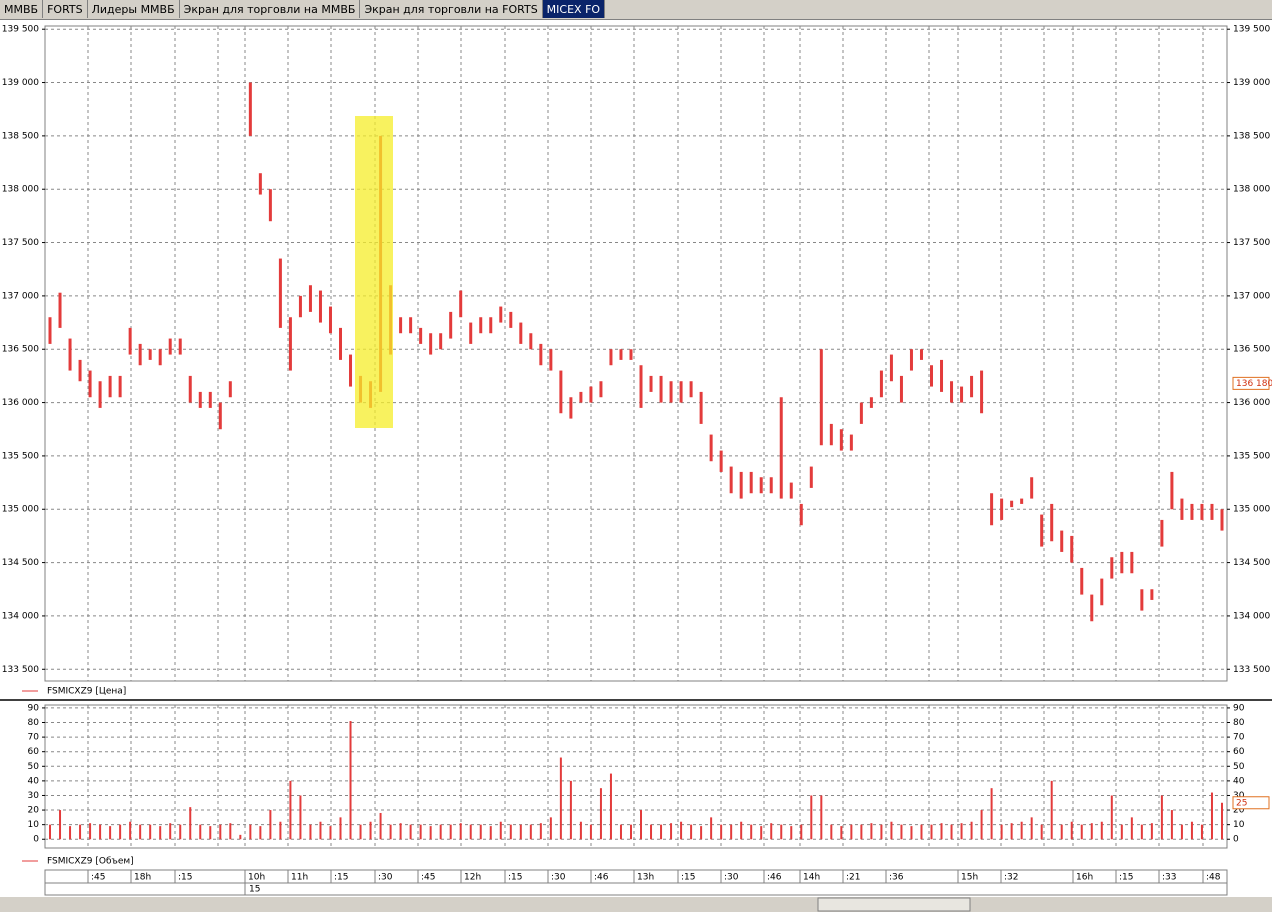 The height and width of the screenshot is (912, 1272). I want to click on y-tick-label-right: 137 500, so click(1251, 243).